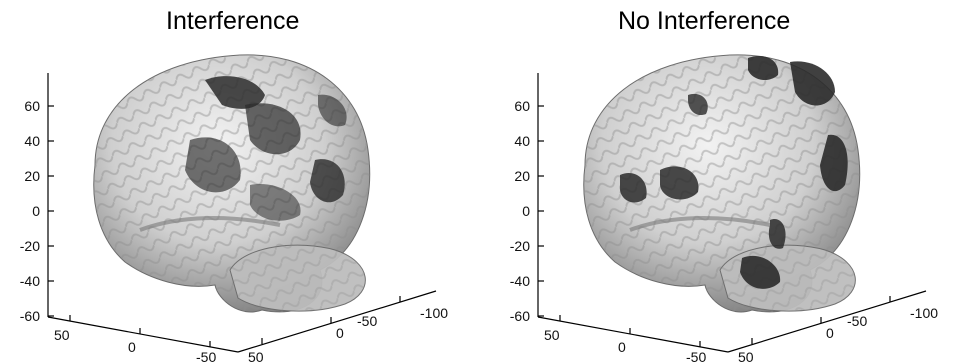 The image size is (961, 364). Describe the element at coordinates (233, 21) in the screenshot. I see `panel-title: Interference` at that location.